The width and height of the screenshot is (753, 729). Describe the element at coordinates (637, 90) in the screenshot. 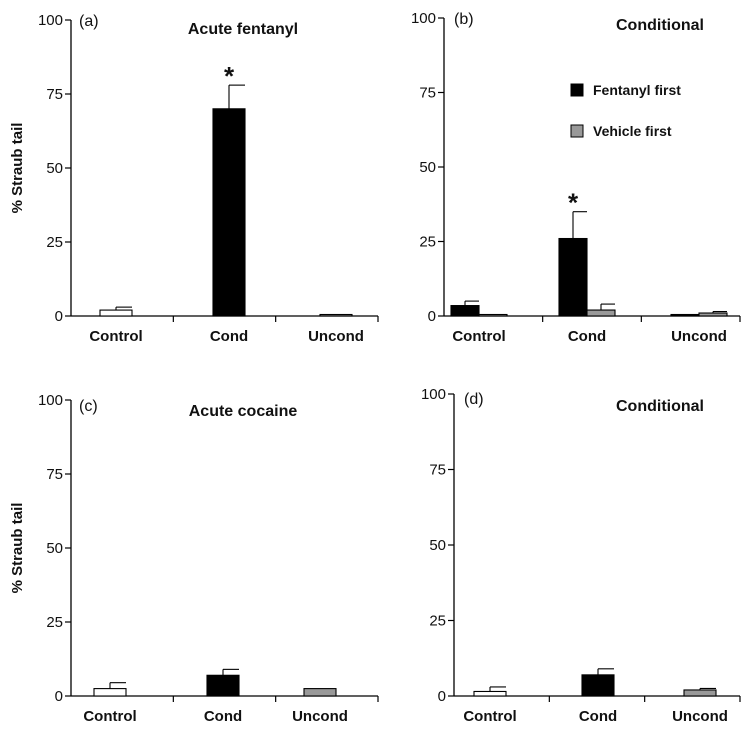

I see `legend-label: Fentanyl first` at that location.